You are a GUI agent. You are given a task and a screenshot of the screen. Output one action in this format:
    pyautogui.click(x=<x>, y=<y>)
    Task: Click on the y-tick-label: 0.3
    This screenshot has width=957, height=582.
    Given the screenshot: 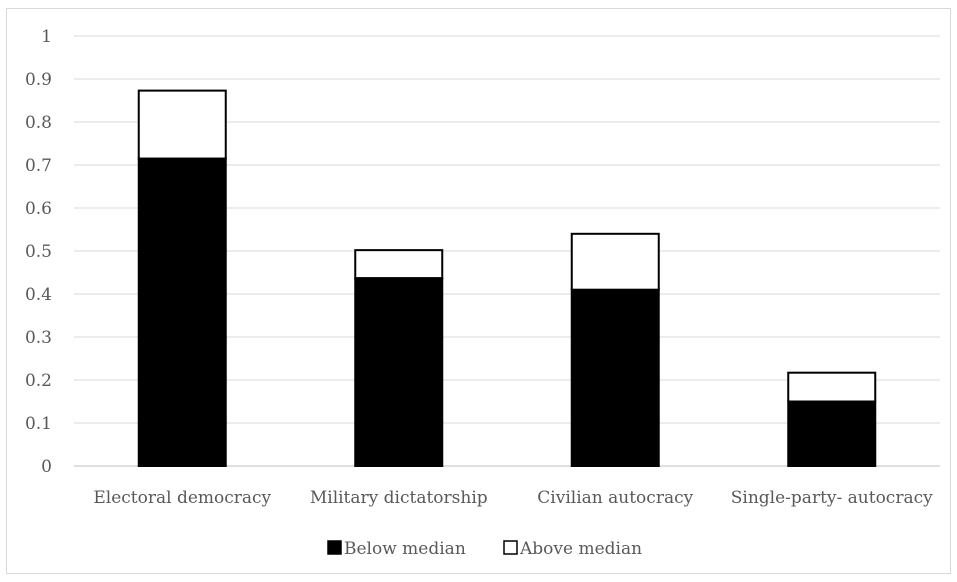 What is the action you would take?
    pyautogui.click(x=38, y=338)
    